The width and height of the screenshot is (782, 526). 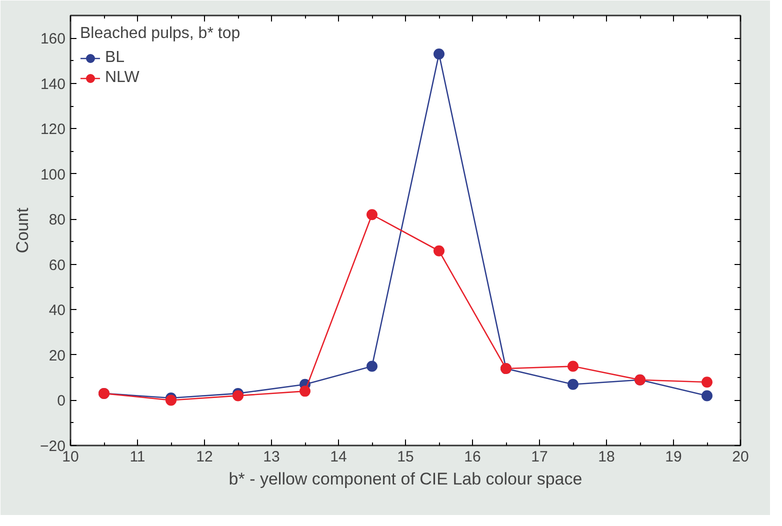 What do you see at coordinates (204, 457) in the screenshot?
I see `x-tick-label: 12` at bounding box center [204, 457].